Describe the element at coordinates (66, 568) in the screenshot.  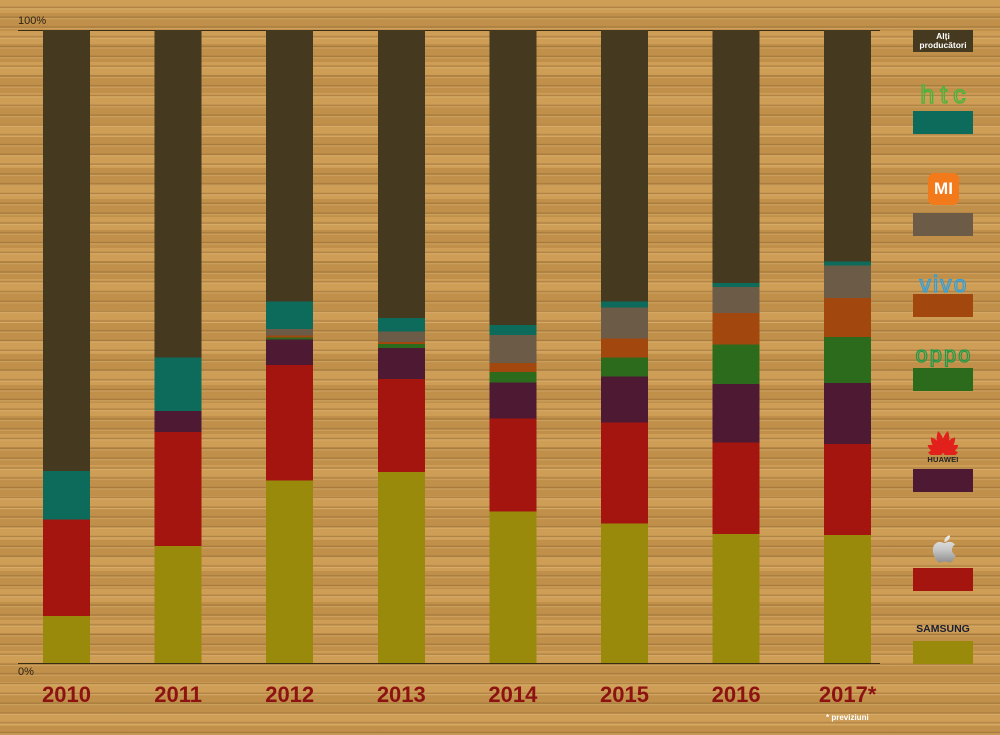
I see `bar-segment-apple-2010` at that location.